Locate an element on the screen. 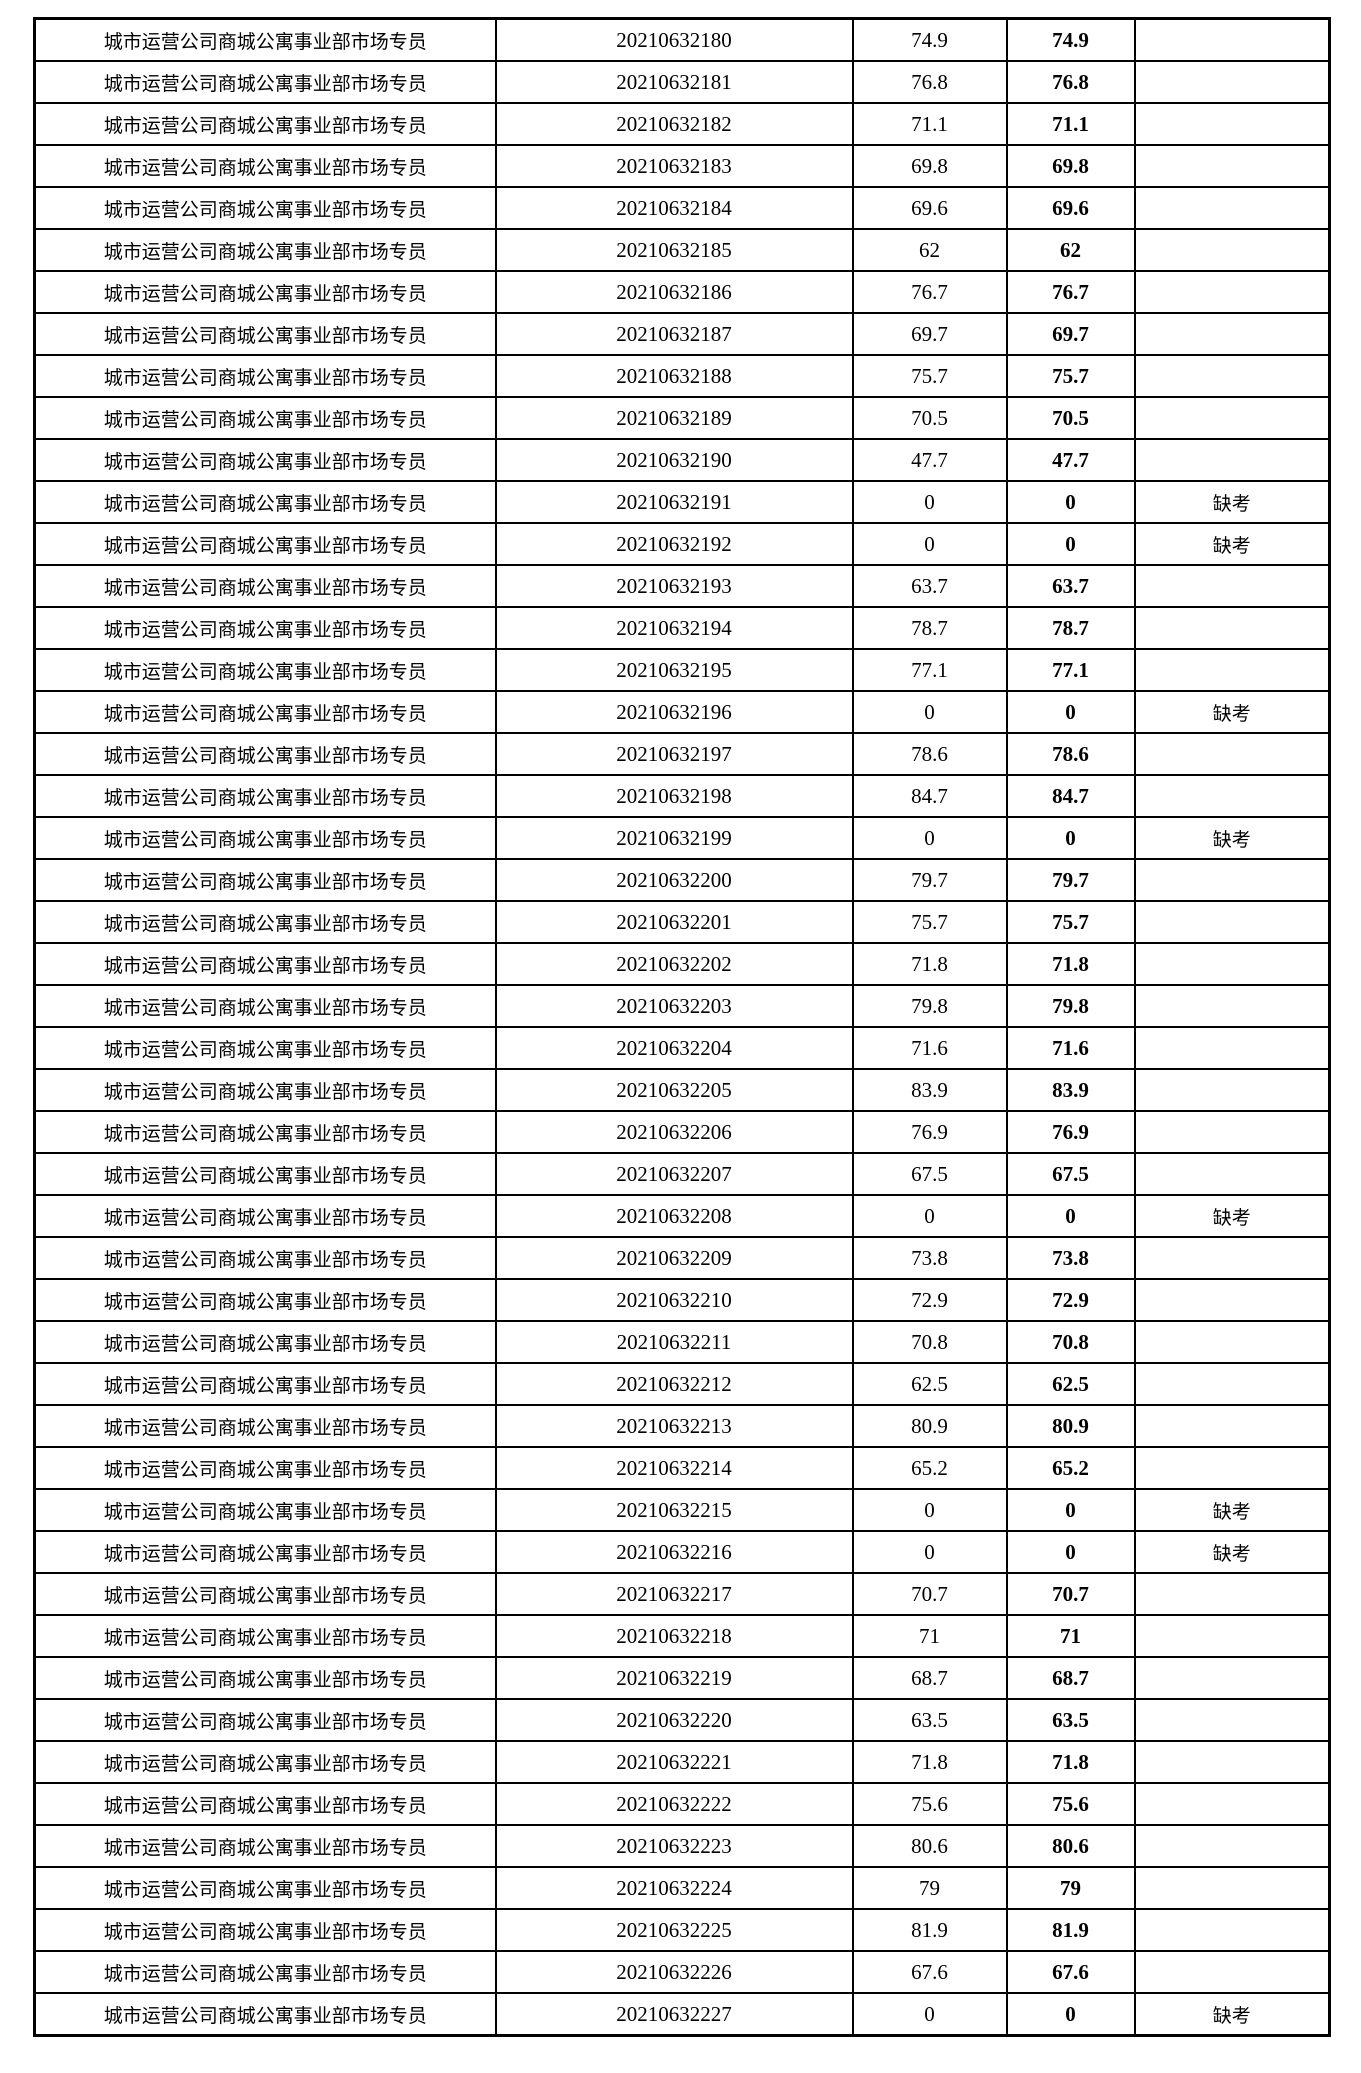 This screenshot has height=2073, width=1361. total-score-cell: 62 is located at coordinates (1070, 250).